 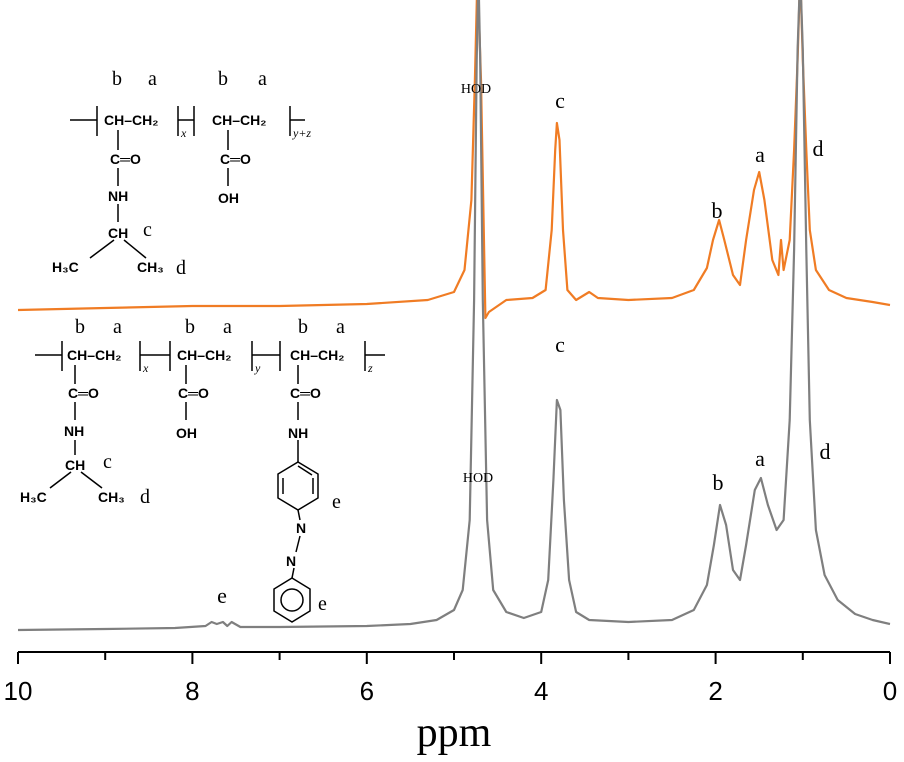 I want to click on x-tick-label: 8, so click(x=192, y=691).